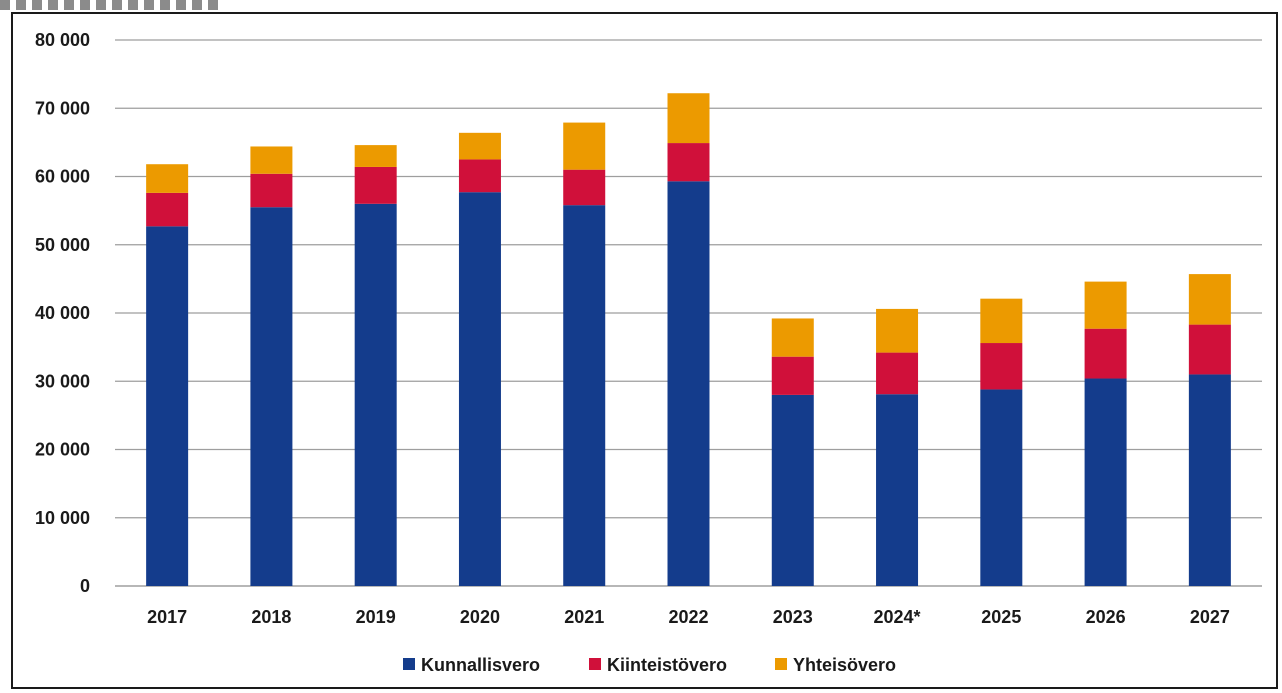  What do you see at coordinates (375, 185) in the screenshot?
I see `bar-kiinteistövero-2019` at bounding box center [375, 185].